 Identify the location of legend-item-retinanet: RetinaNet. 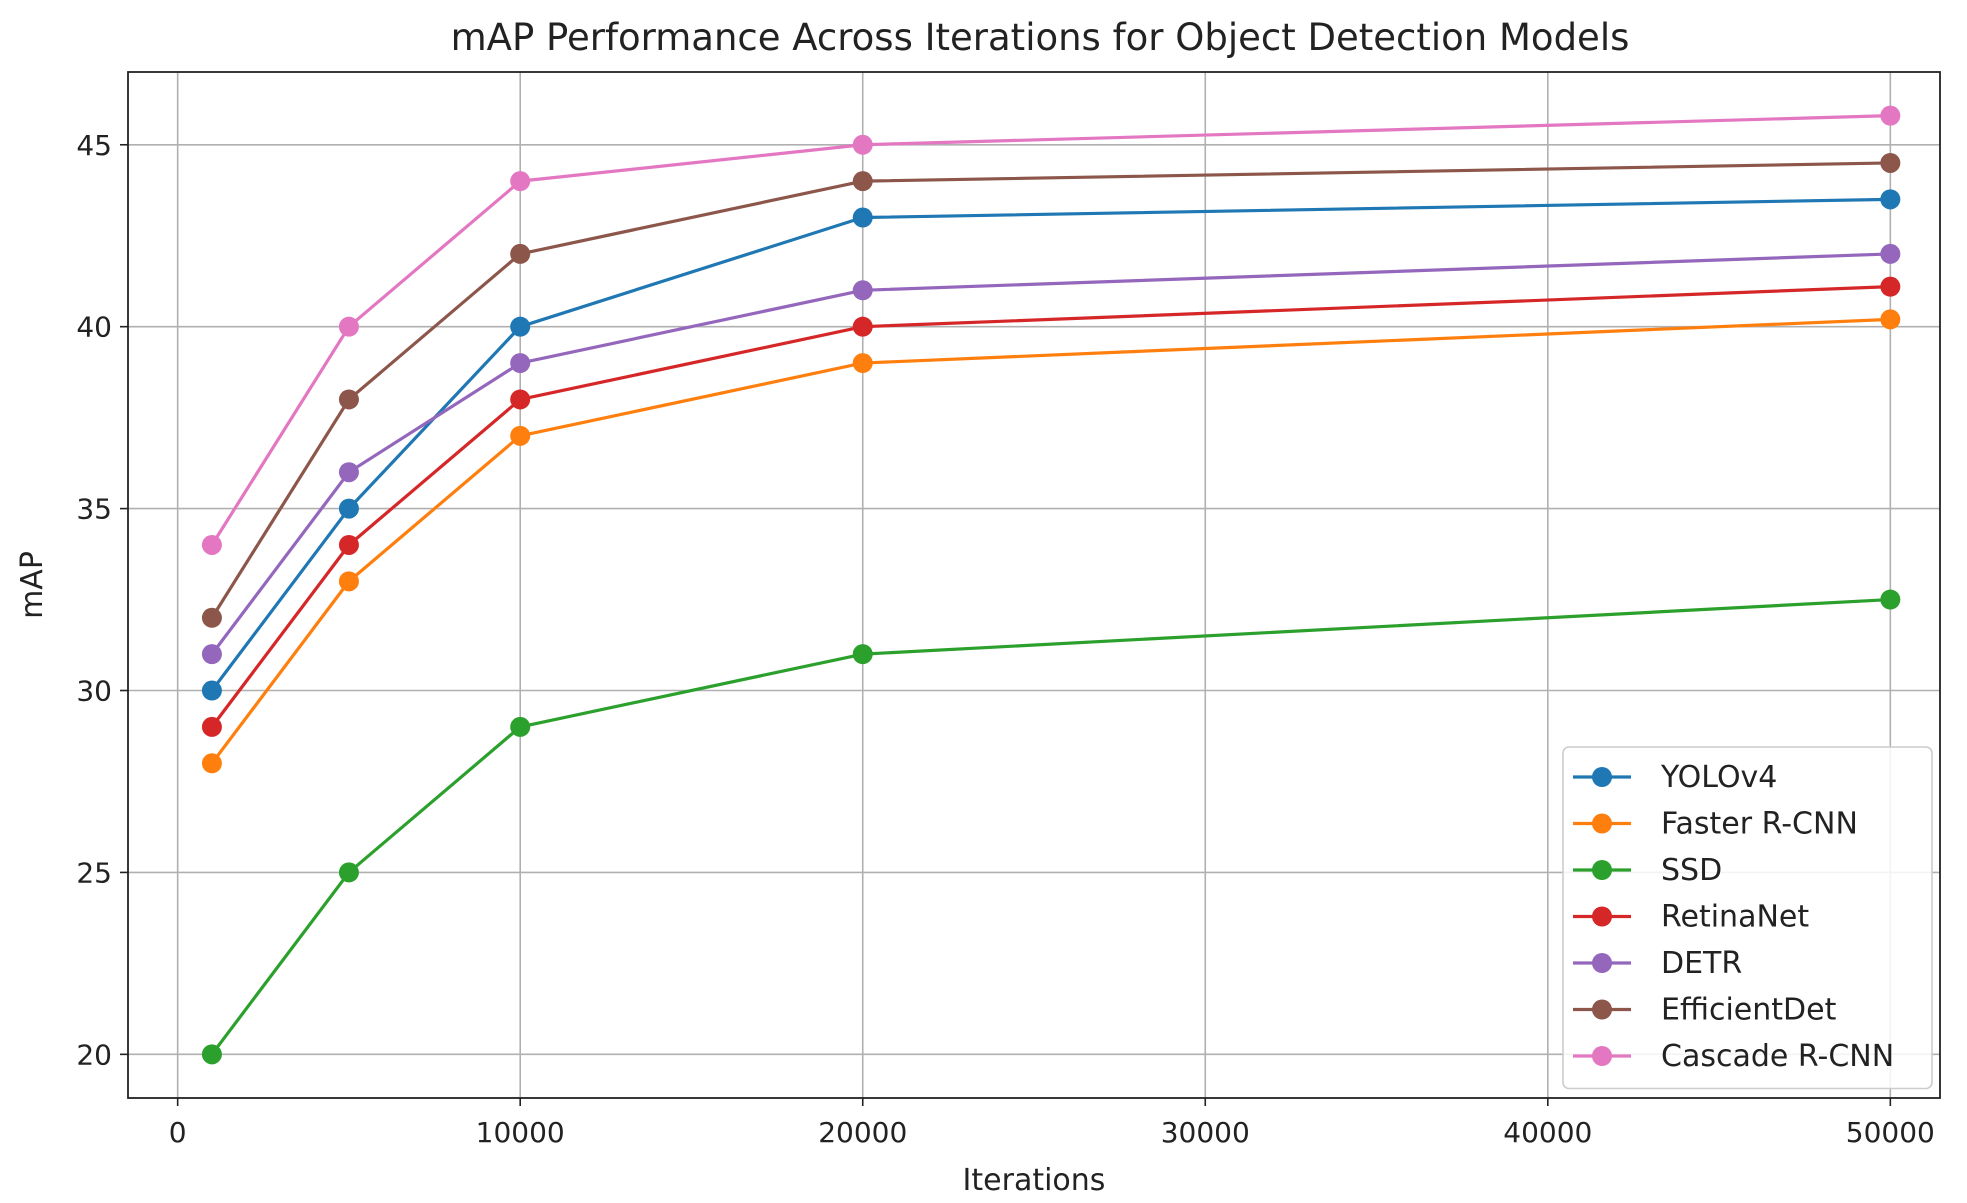
(1691, 917).